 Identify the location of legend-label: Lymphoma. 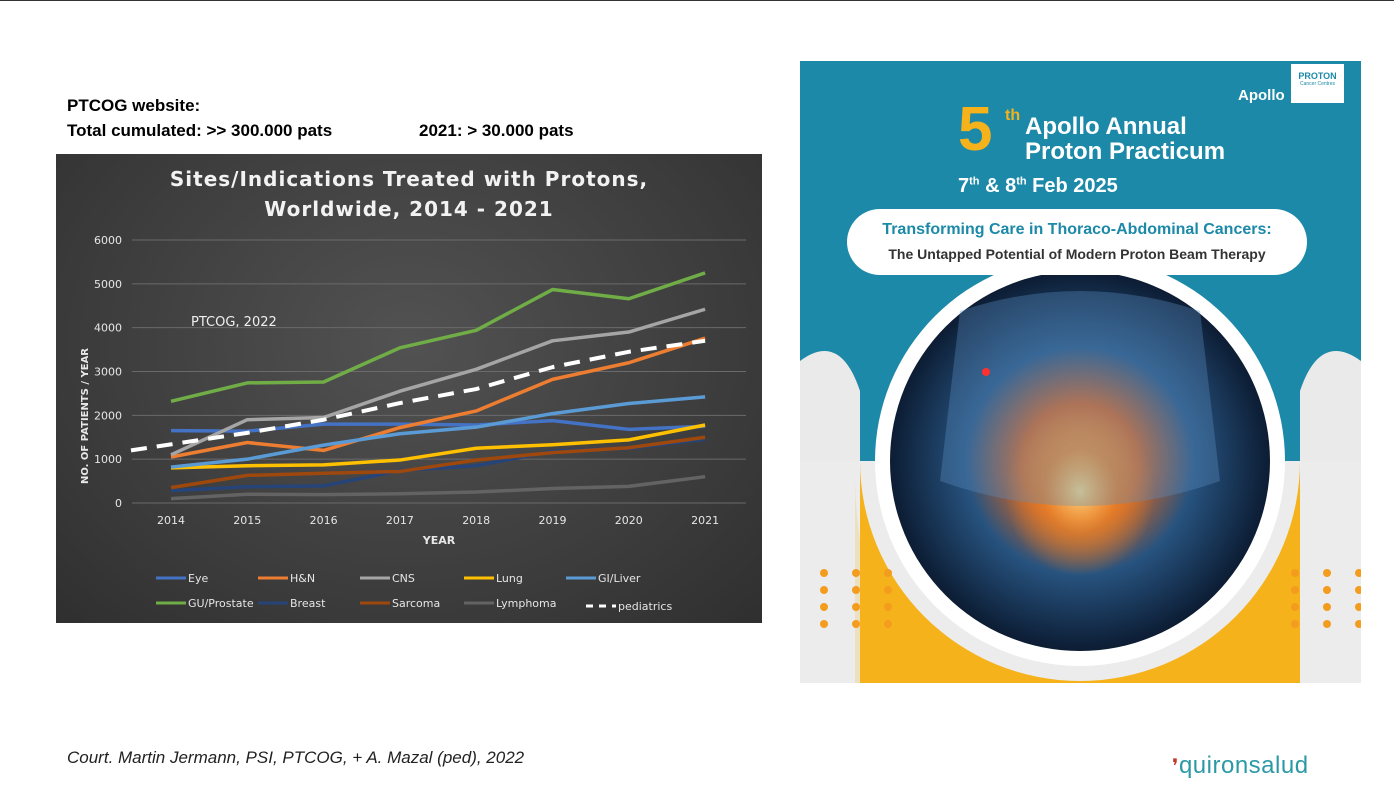
(526, 603).